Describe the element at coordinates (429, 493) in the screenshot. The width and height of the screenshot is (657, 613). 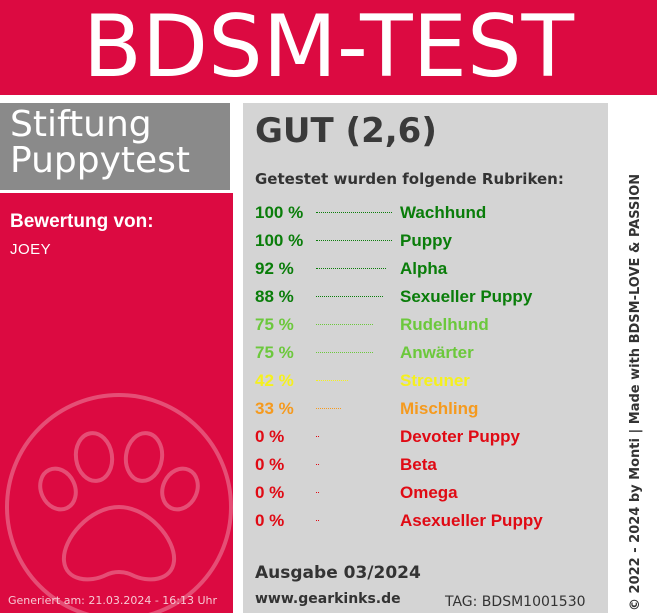
I see `result-category: Omega` at that location.